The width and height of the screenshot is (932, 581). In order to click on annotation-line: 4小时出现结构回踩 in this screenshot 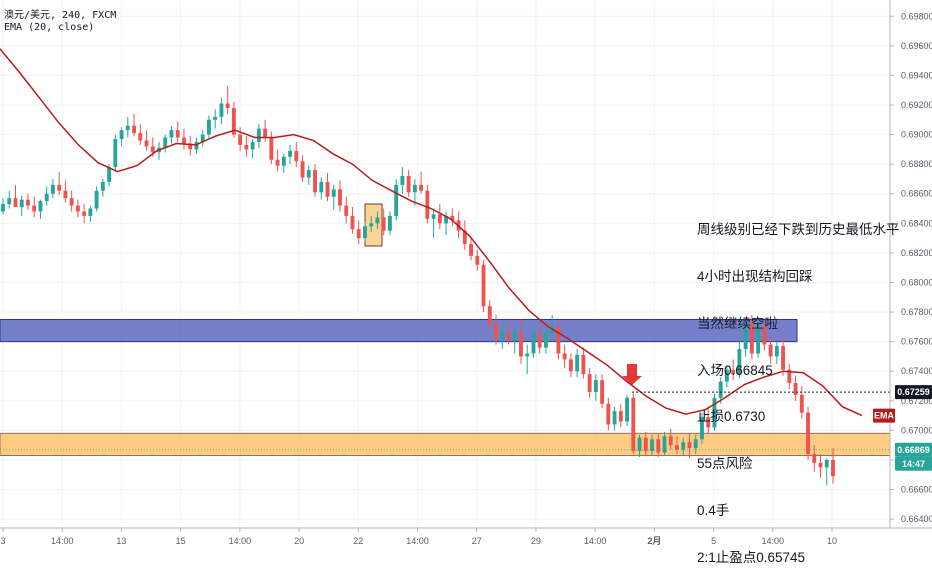, I will do `click(755, 276)`.